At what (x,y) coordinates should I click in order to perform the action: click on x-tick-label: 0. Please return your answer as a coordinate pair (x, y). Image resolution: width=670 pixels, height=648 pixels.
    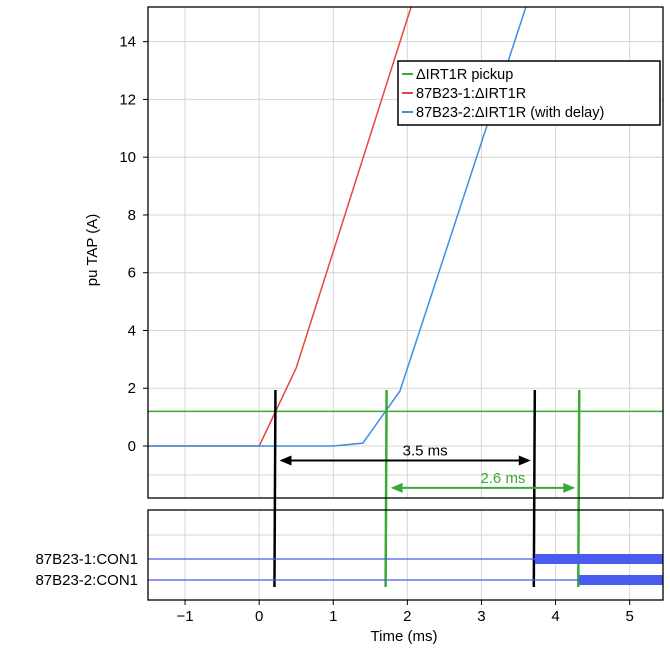
    Looking at the image, I should click on (259, 616).